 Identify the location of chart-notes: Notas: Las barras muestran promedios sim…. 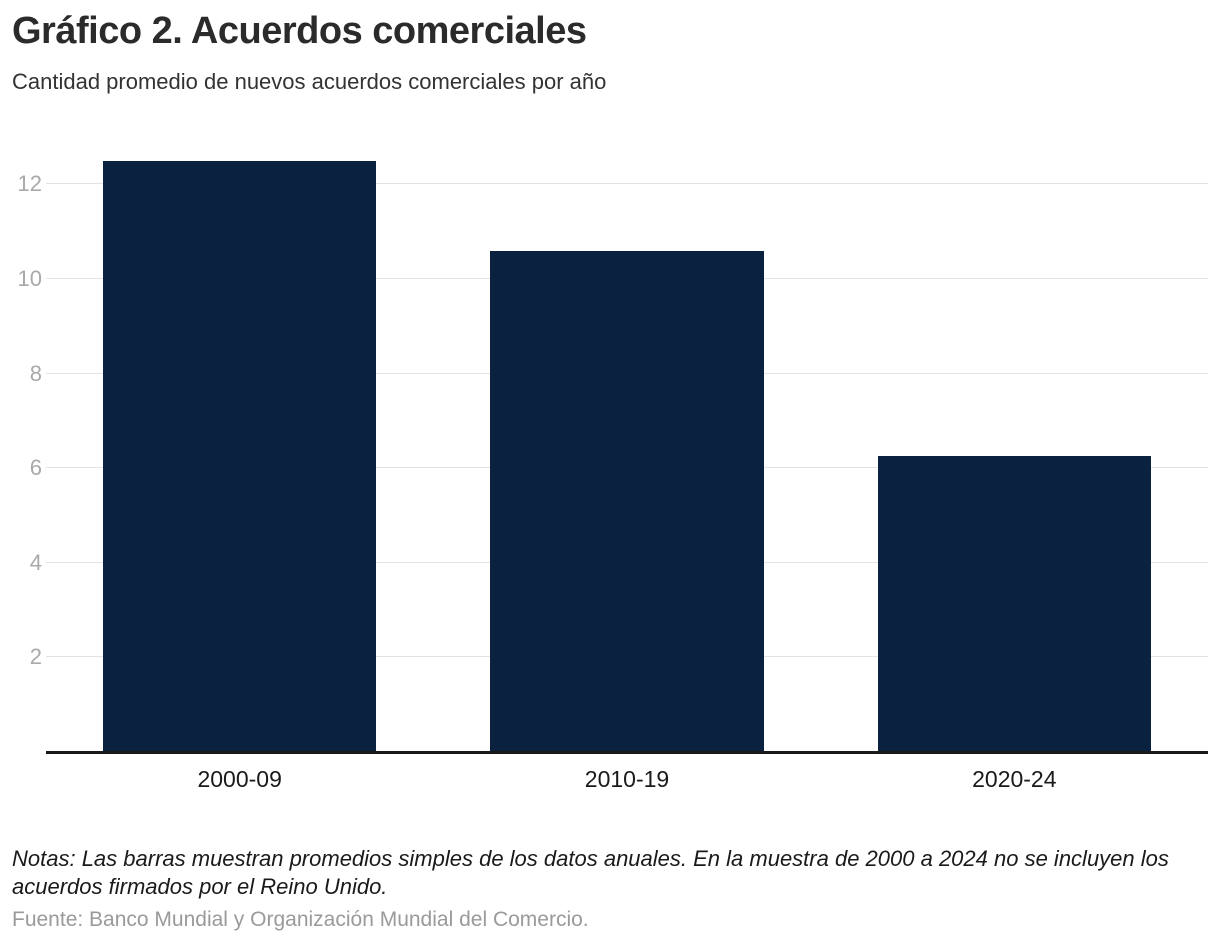
(590, 872).